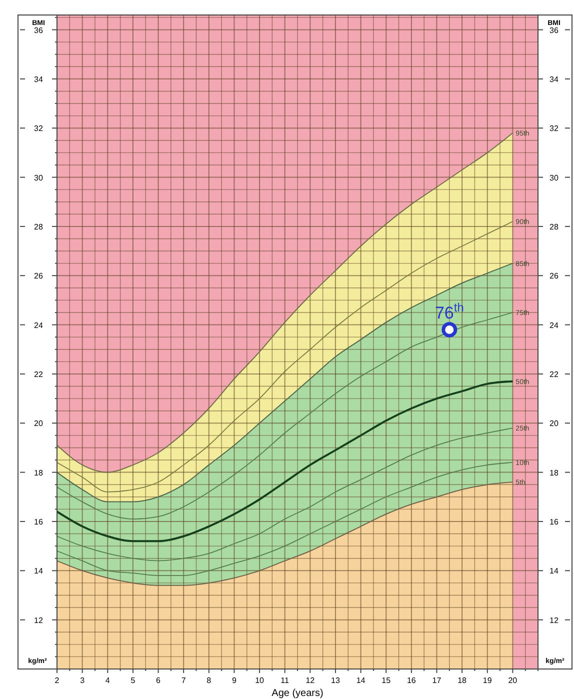  I want to click on y2-tick-label: 34, so click(554, 79).